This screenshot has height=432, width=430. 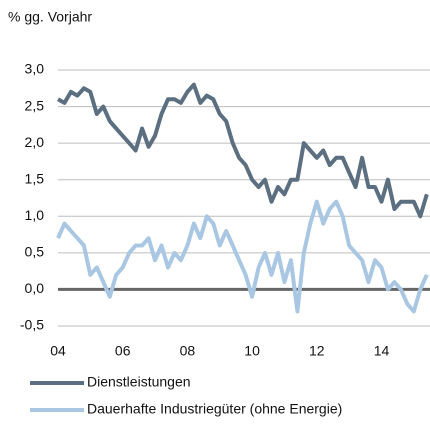 What do you see at coordinates (35, 288) in the screenshot?
I see `y-tick-label: 0,0` at bounding box center [35, 288].